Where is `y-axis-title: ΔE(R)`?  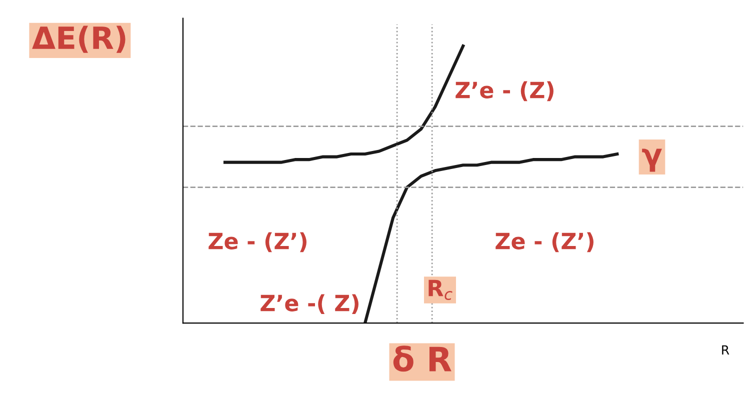 y-axis-title: ΔE(R) is located at coordinates (79, 39).